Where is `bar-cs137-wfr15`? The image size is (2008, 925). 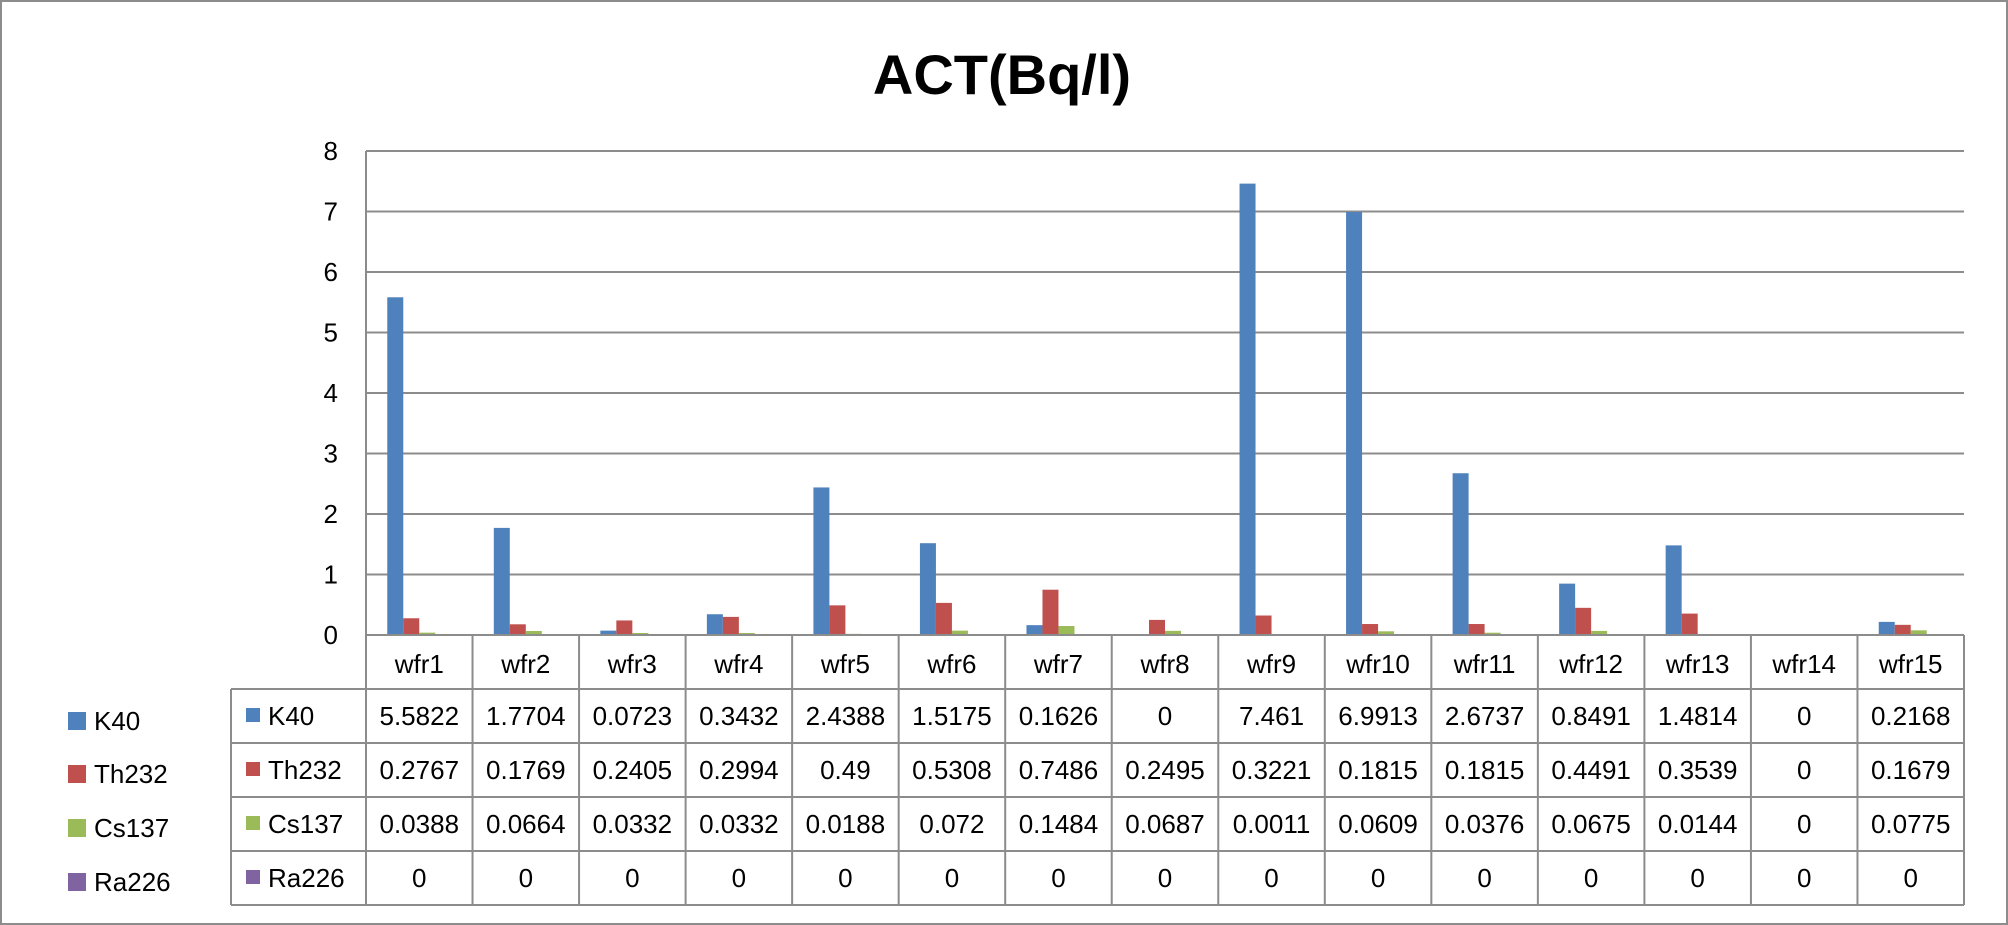 bar-cs137-wfr15 is located at coordinates (1918, 632).